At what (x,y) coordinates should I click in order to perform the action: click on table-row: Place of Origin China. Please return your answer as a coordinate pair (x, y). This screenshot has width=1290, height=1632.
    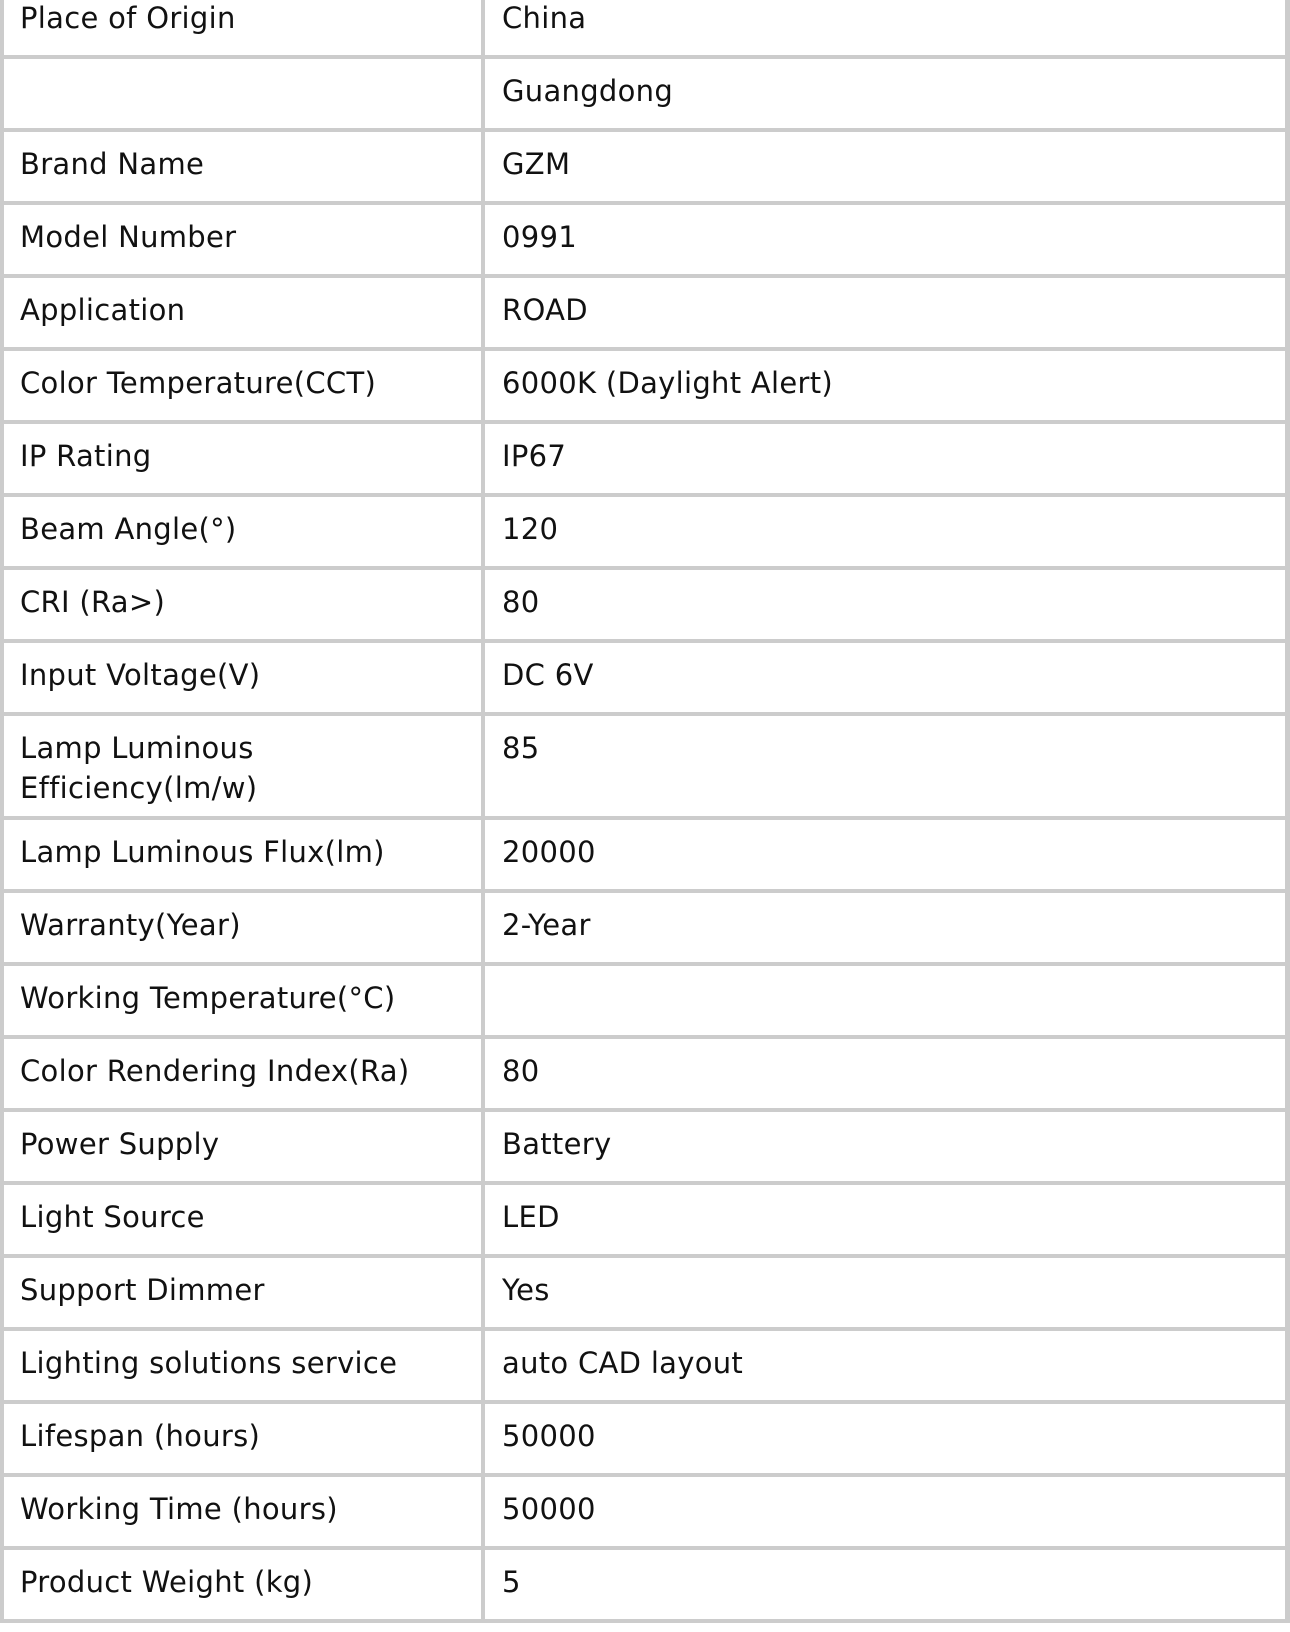
    Looking at the image, I should click on (645, 29).